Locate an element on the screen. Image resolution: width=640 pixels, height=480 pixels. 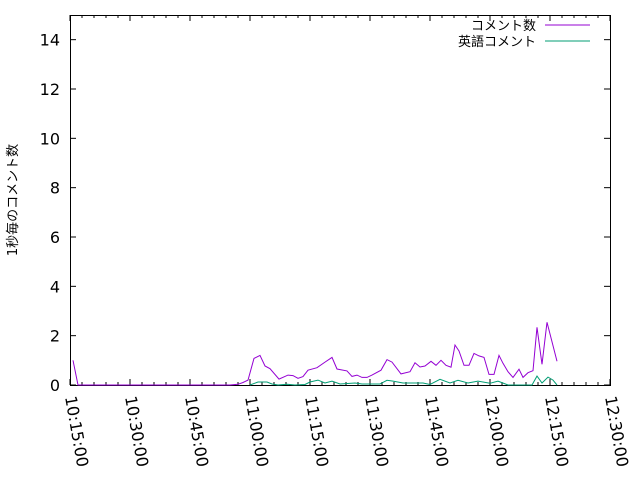
y-tick-label: 2 is located at coordinates (55, 336).